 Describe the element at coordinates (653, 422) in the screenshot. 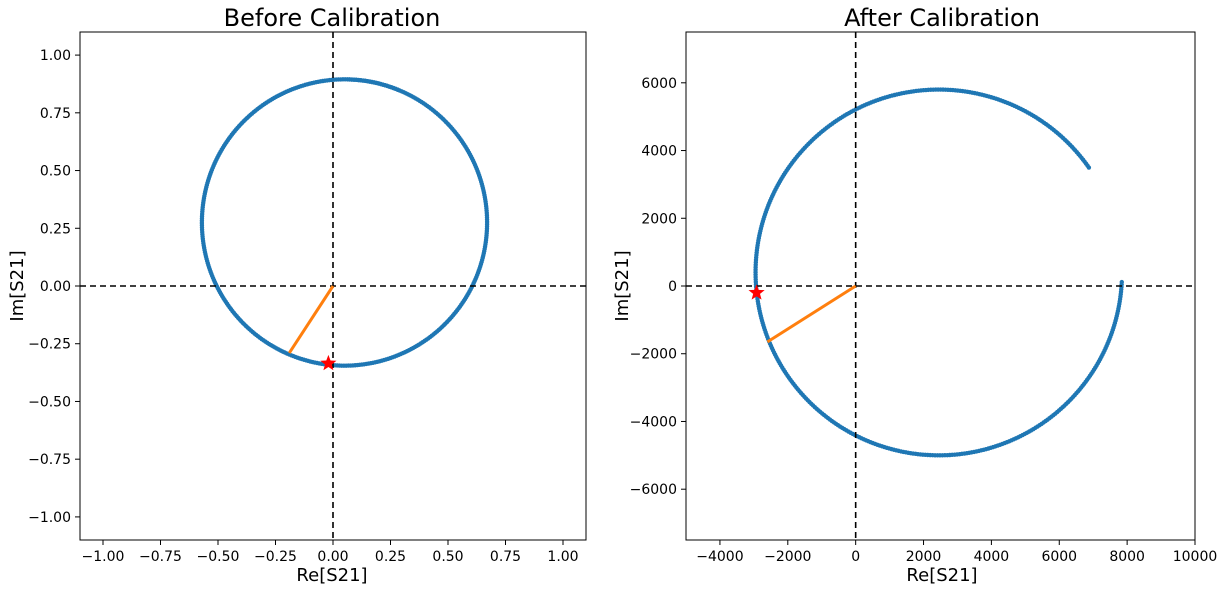

I see `y-tick-label: −4000` at that location.